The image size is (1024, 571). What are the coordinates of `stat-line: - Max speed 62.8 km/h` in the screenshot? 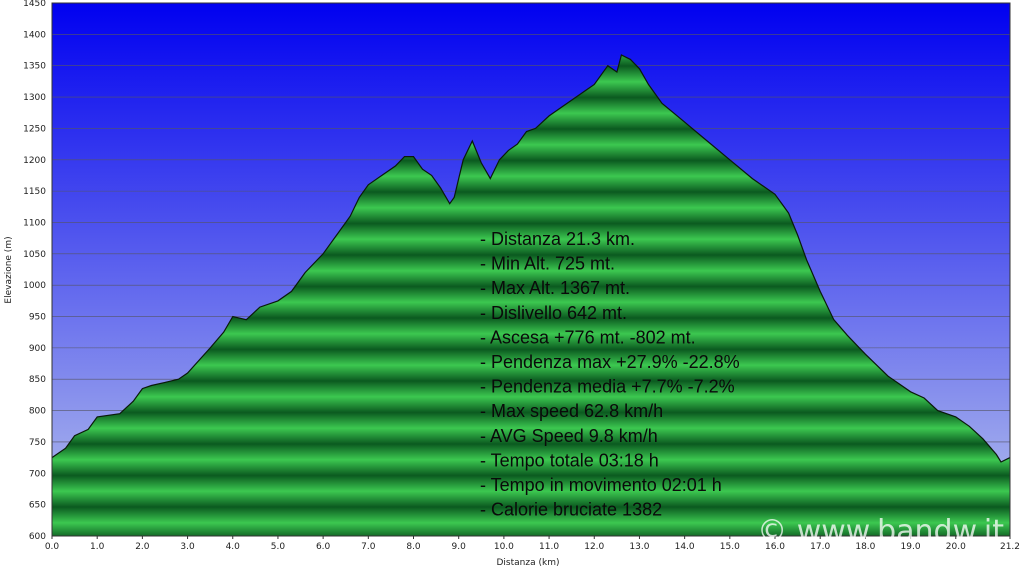 It's located at (571, 411).